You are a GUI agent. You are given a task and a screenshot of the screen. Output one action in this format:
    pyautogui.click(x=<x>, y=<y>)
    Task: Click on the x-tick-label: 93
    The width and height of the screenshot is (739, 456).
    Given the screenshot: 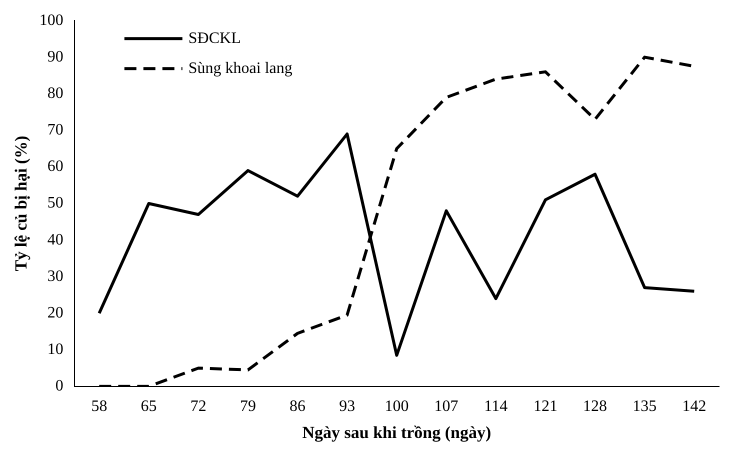 What is the action you would take?
    pyautogui.click(x=347, y=407)
    